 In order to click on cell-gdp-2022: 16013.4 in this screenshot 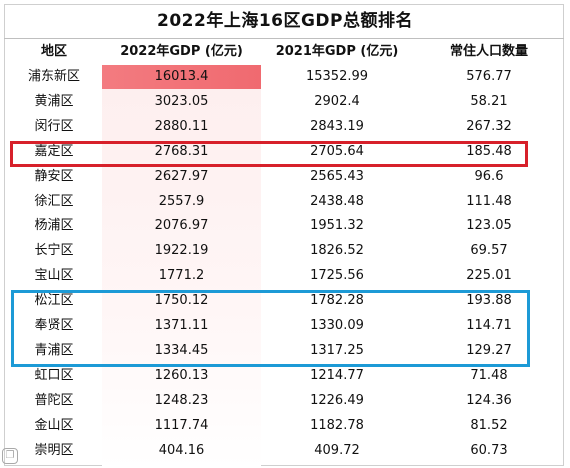, I will do `click(181, 76)`.